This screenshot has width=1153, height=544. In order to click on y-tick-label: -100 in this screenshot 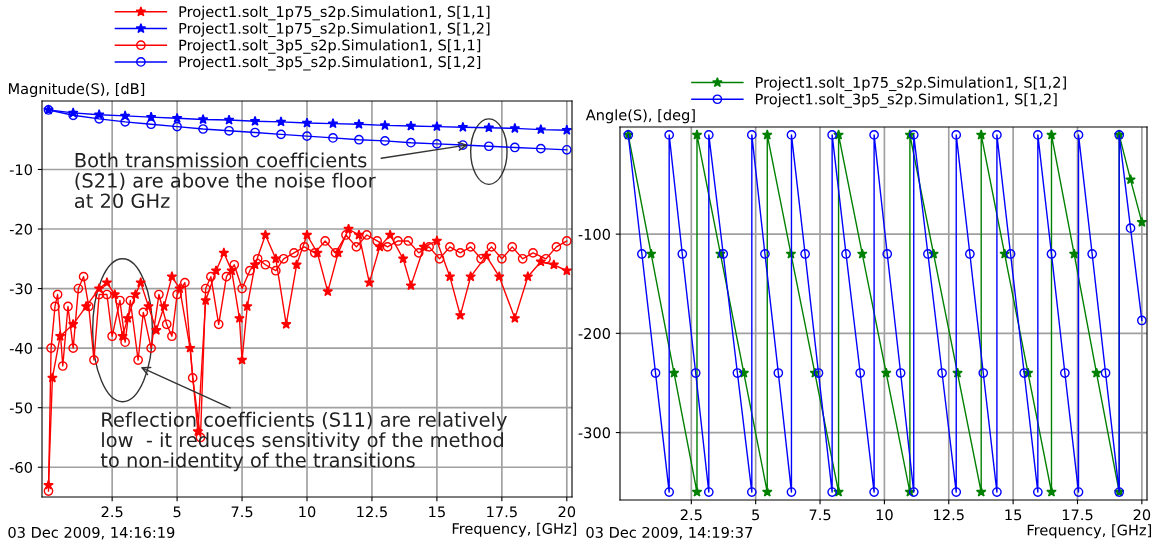, I will do `click(594, 234)`.